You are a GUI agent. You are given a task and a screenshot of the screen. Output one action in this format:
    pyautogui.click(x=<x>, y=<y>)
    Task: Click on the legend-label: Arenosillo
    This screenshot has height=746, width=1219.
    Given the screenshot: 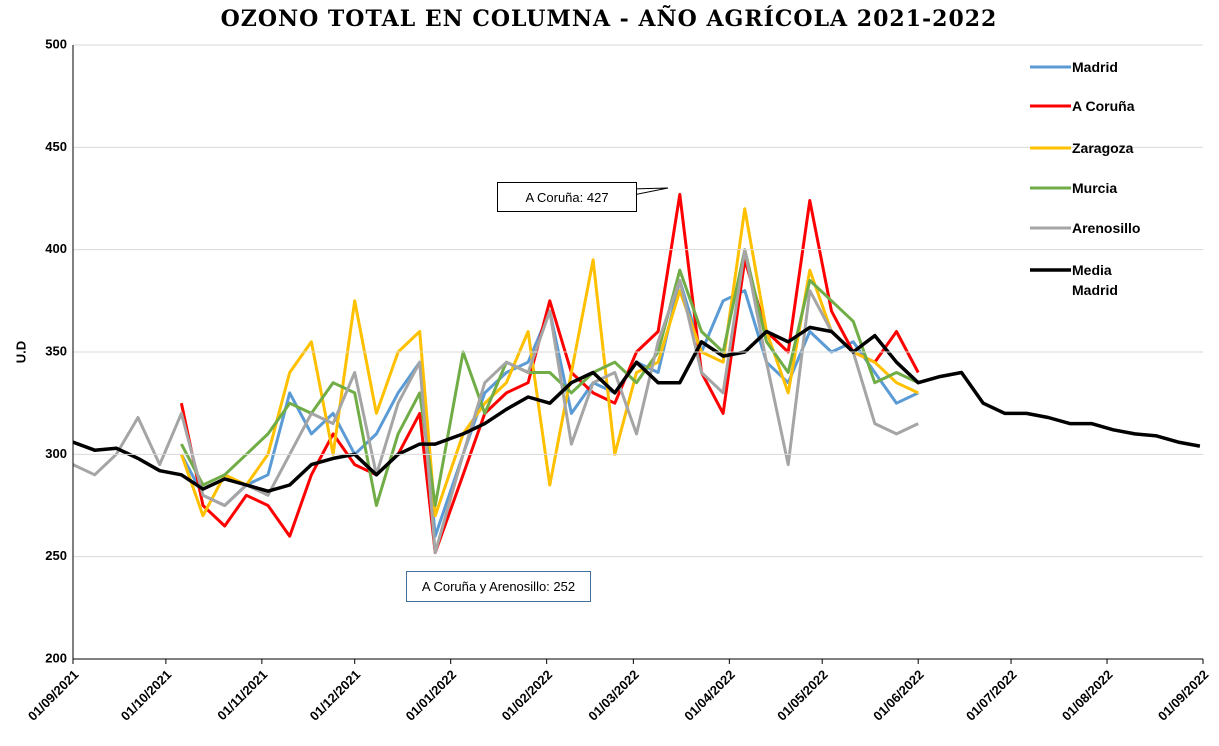 What is the action you would take?
    pyautogui.click(x=1106, y=228)
    